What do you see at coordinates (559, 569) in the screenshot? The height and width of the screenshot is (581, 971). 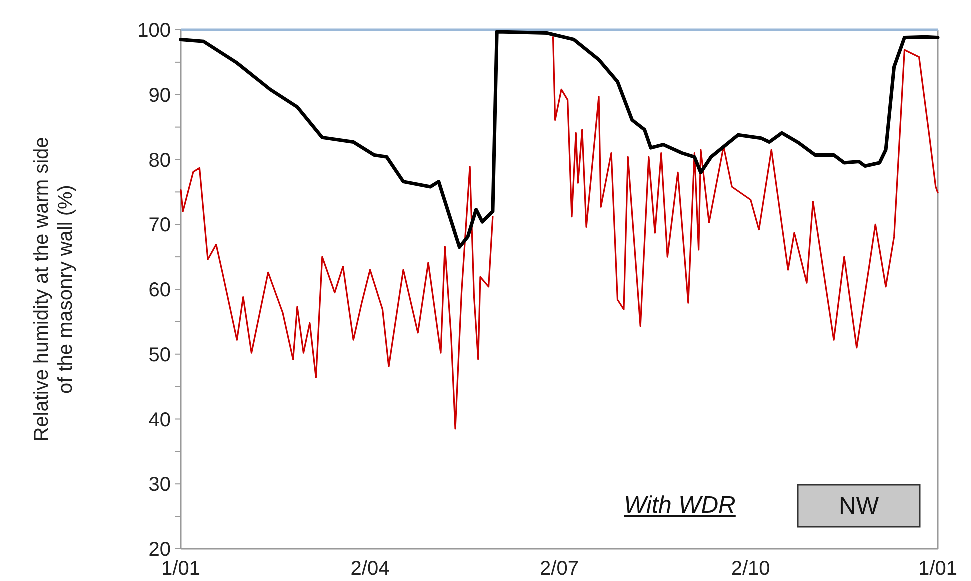 I see `x-tick-label: 2/07` at bounding box center [559, 569].